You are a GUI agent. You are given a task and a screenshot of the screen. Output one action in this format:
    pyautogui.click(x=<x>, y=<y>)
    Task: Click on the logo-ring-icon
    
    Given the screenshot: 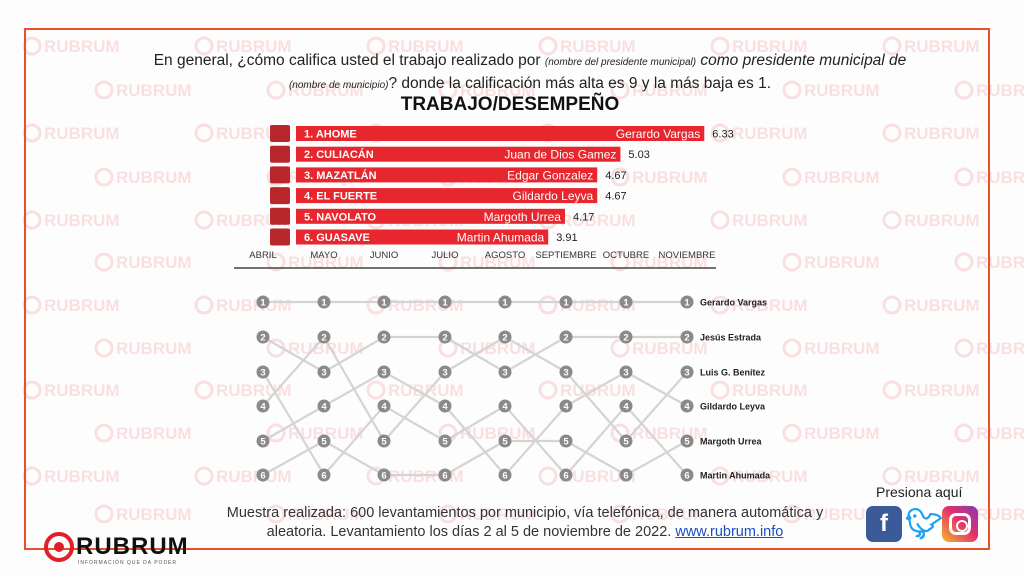 What is the action you would take?
    pyautogui.click(x=59, y=547)
    